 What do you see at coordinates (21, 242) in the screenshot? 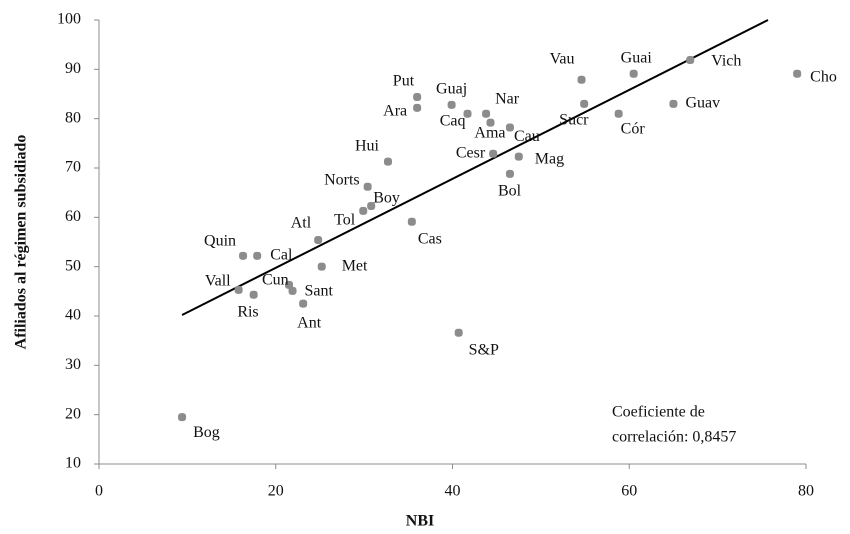
I see `y-axis-title: Afiliados al régimen subsidiado` at bounding box center [21, 242].